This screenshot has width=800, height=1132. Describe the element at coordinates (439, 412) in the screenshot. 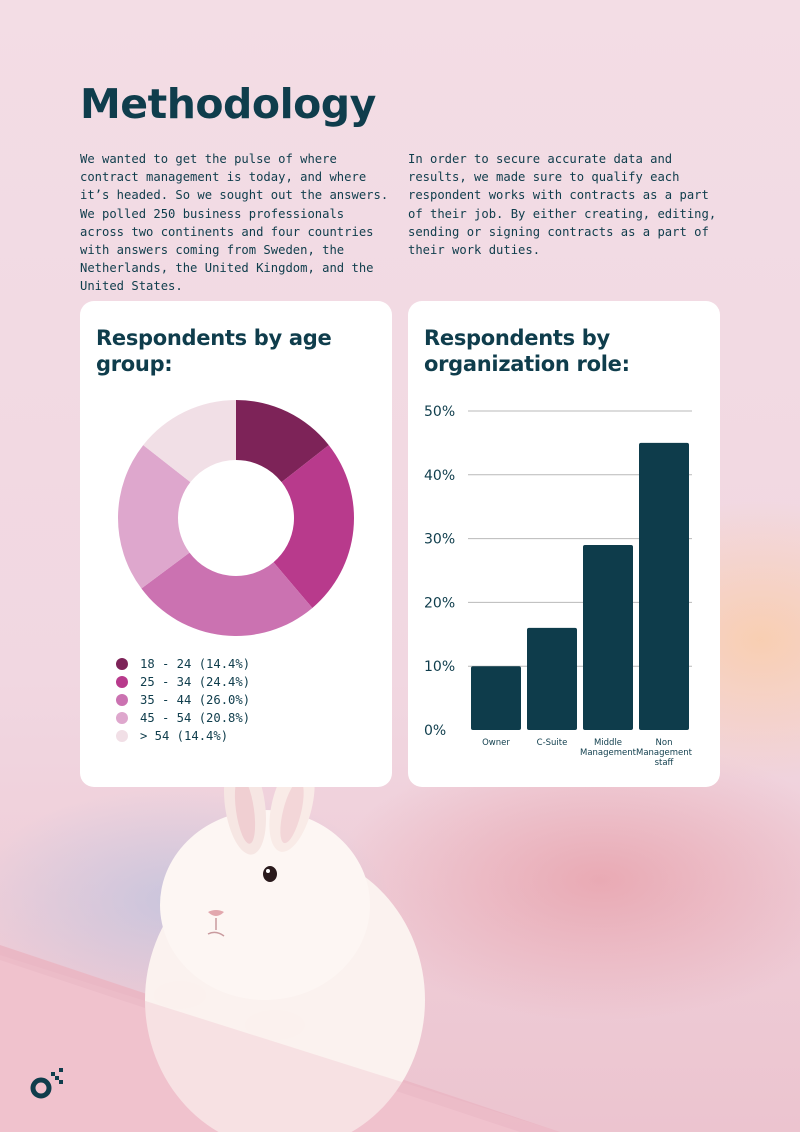

I see `y-tick-label: 50%` at that location.